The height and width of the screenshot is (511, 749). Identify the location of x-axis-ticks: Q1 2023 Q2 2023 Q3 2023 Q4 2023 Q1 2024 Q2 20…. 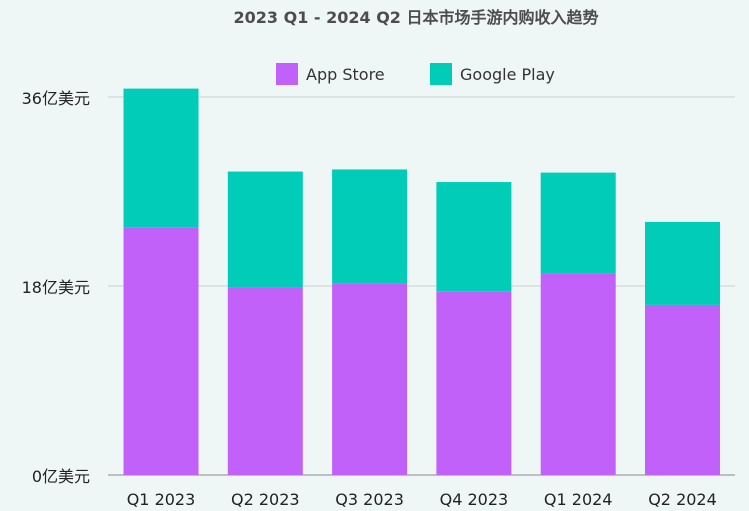
(422, 499).